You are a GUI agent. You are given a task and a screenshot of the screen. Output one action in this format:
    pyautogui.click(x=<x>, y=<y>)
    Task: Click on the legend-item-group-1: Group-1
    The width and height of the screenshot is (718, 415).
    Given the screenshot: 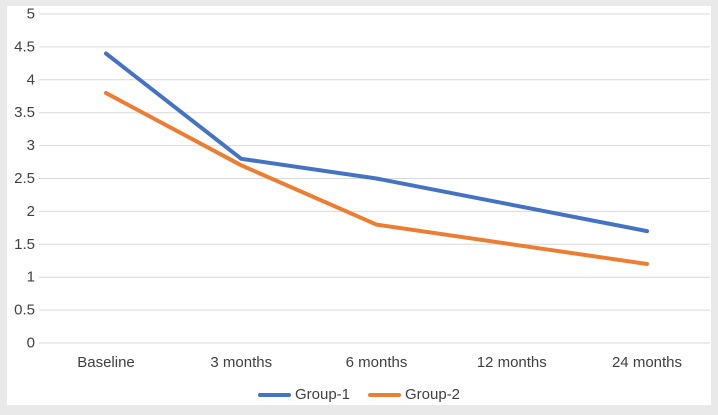 What is the action you would take?
    pyautogui.click(x=303, y=394)
    